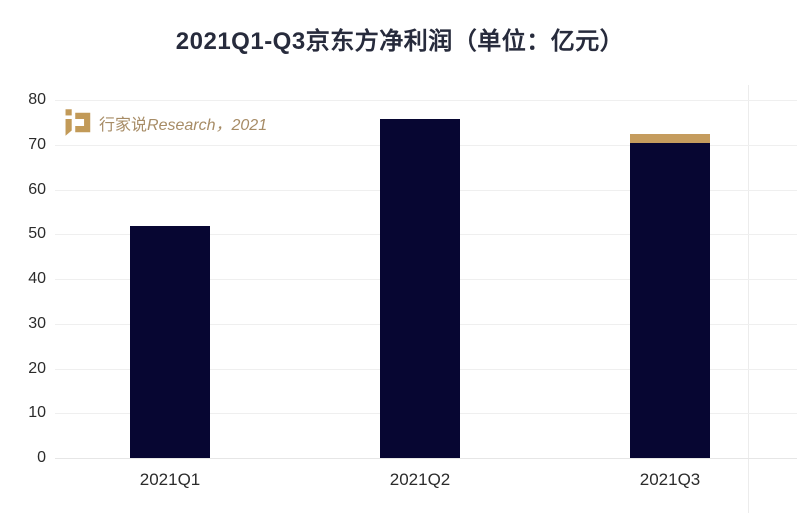 Image resolution: width=800 pixels, height=513 pixels. Describe the element at coordinates (37, 368) in the screenshot. I see `y-tick-label-20: 20` at that location.